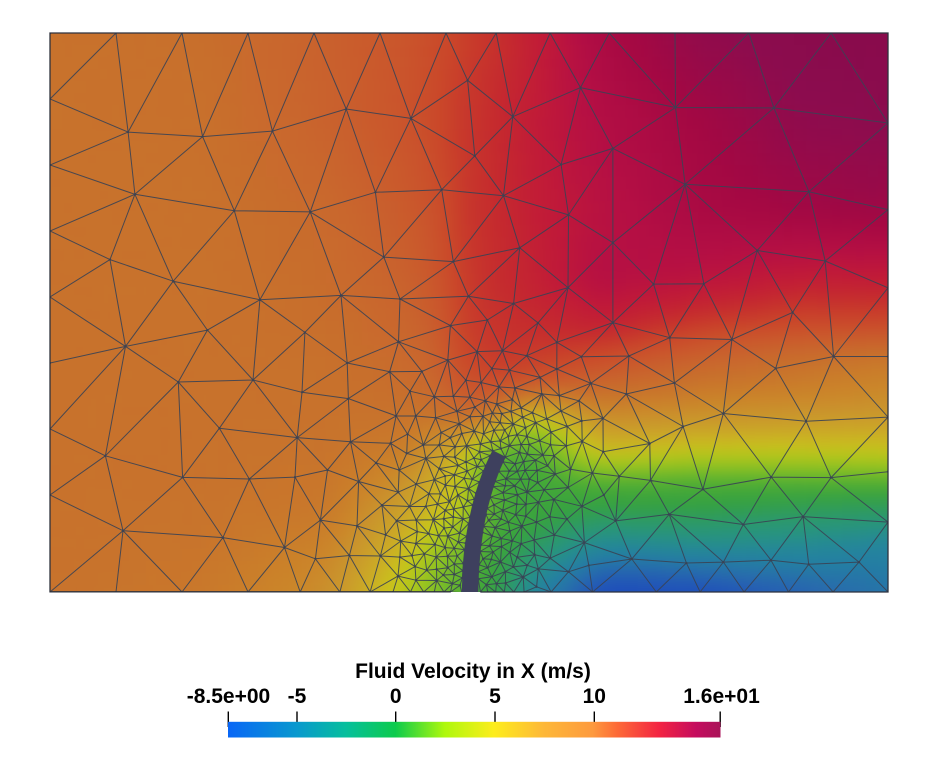 This screenshot has width=932, height=760. Describe the element at coordinates (721, 696) in the screenshot. I see `svg-text: 1.6e+01` at that location.